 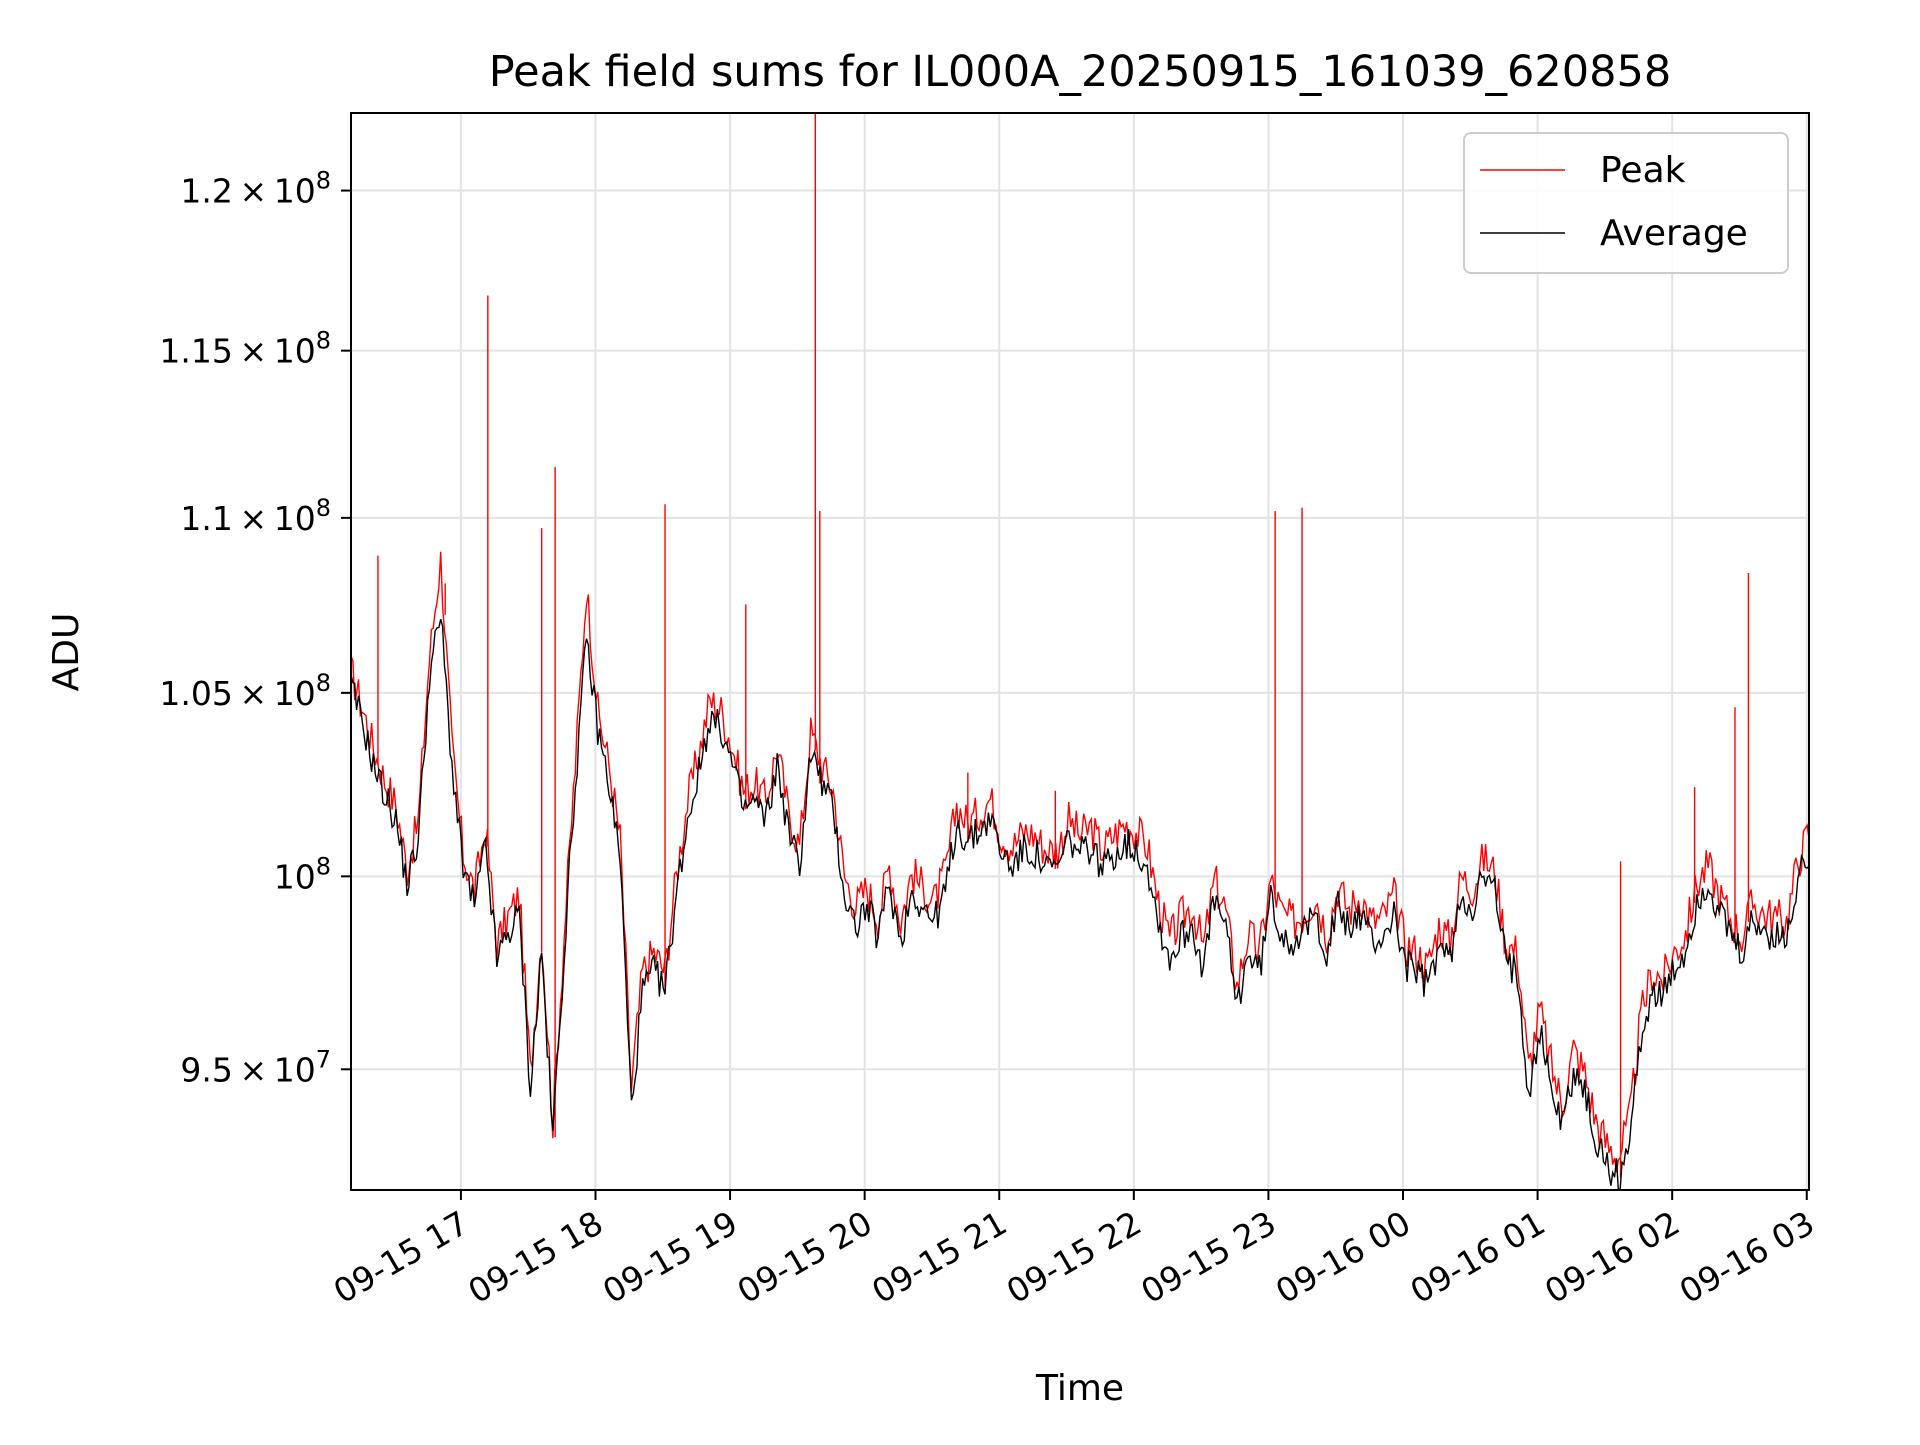 What do you see at coordinates (401, 1257) in the screenshot?
I see `x-tick-label: 09-15 17` at bounding box center [401, 1257].